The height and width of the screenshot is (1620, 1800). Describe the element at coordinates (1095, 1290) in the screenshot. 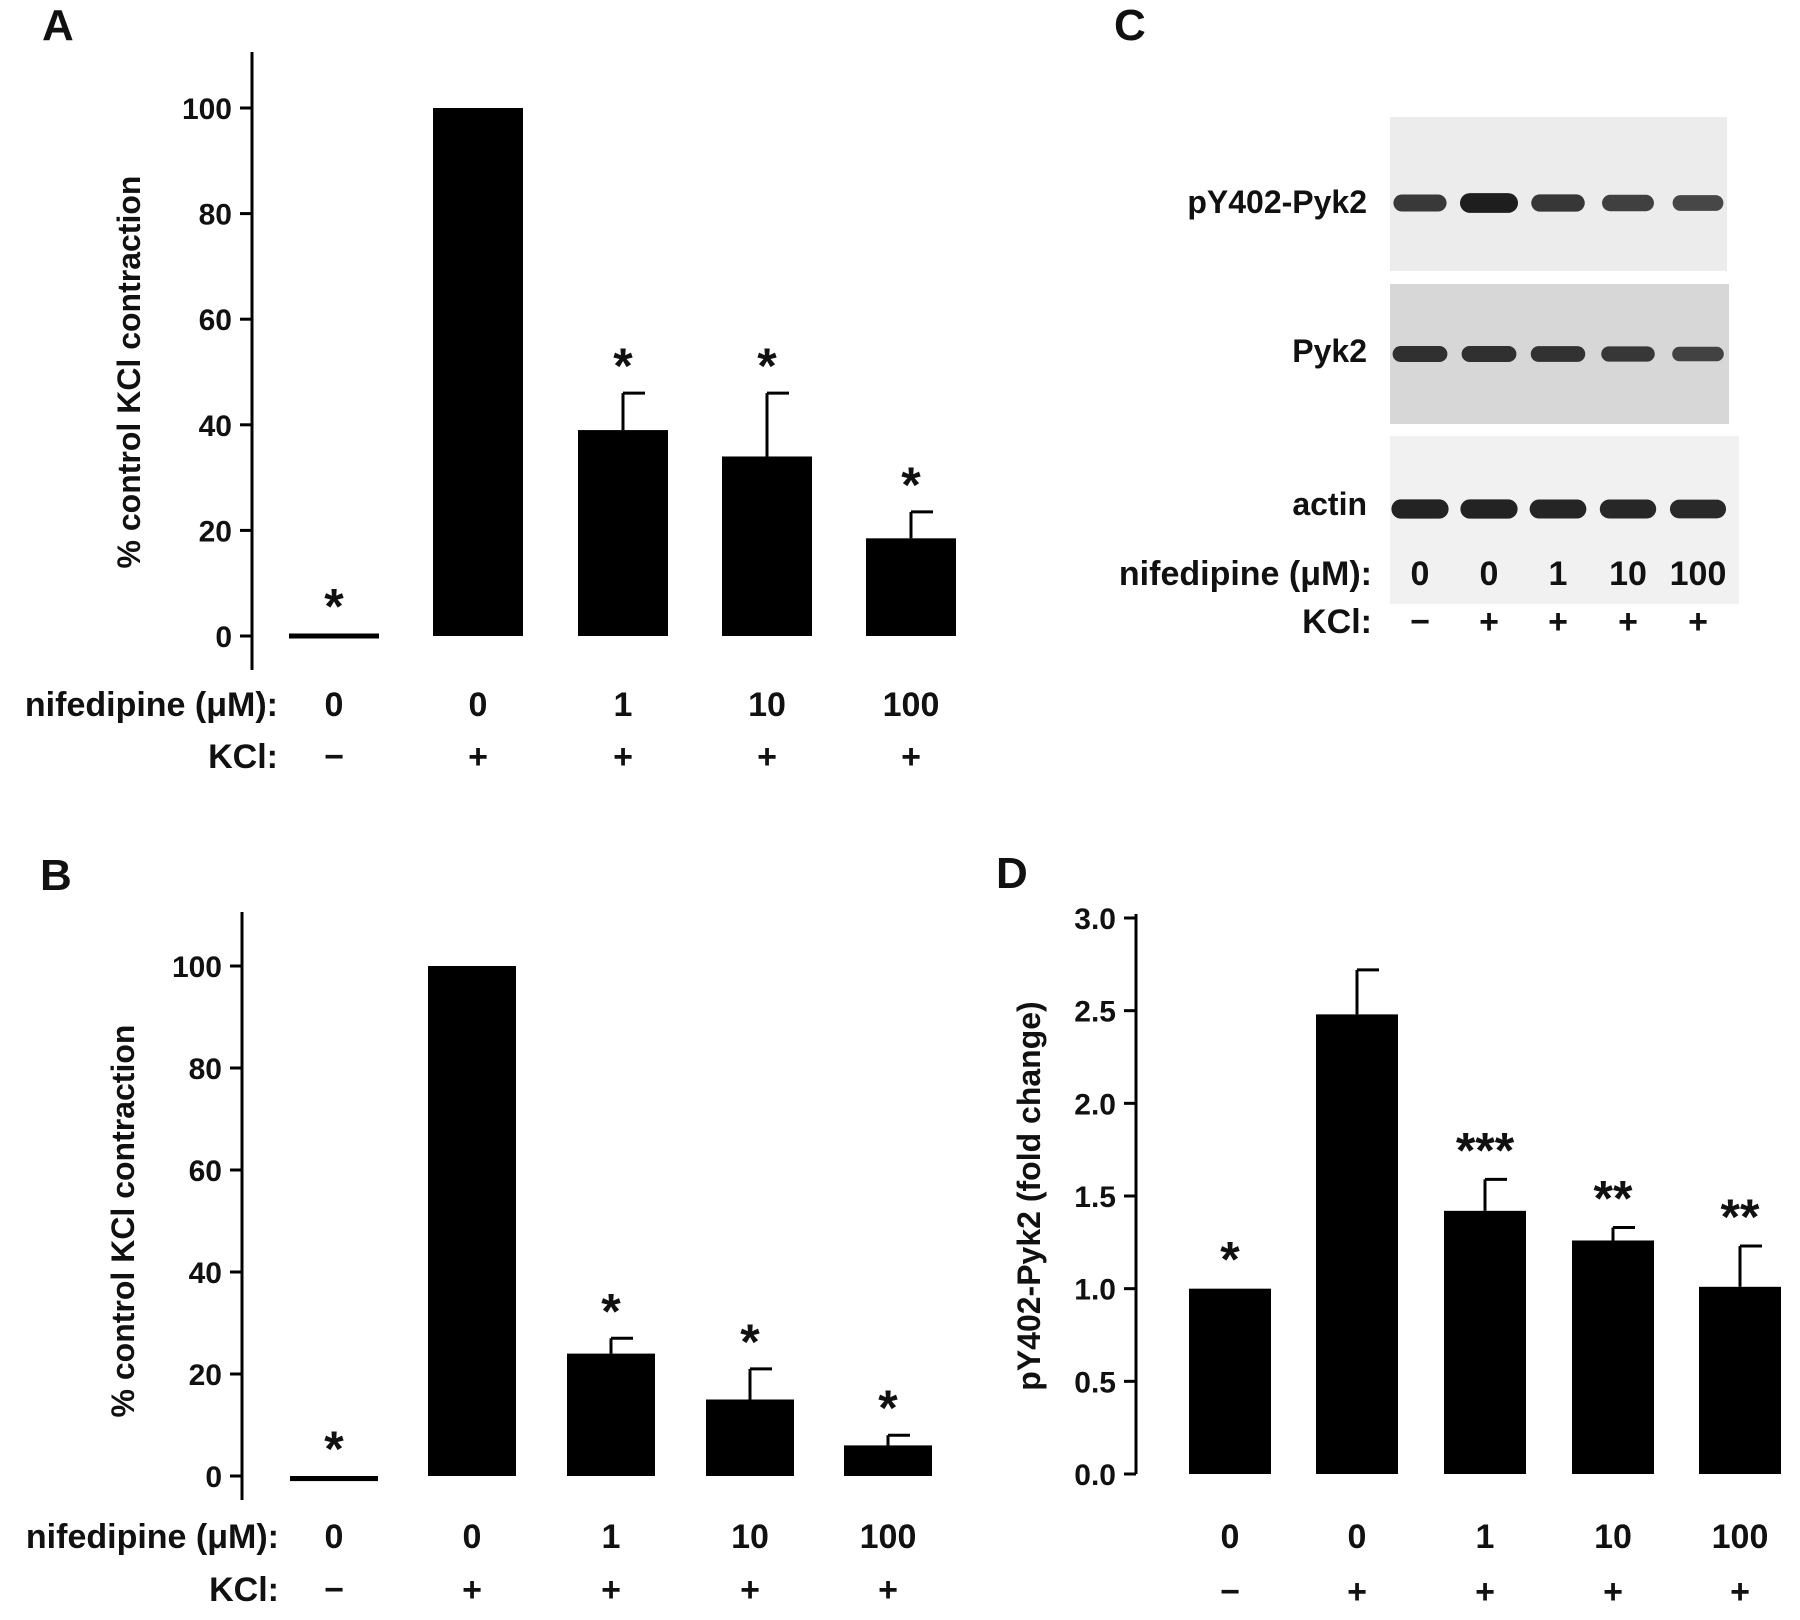

I see `y-tick-label: 1.0` at that location.